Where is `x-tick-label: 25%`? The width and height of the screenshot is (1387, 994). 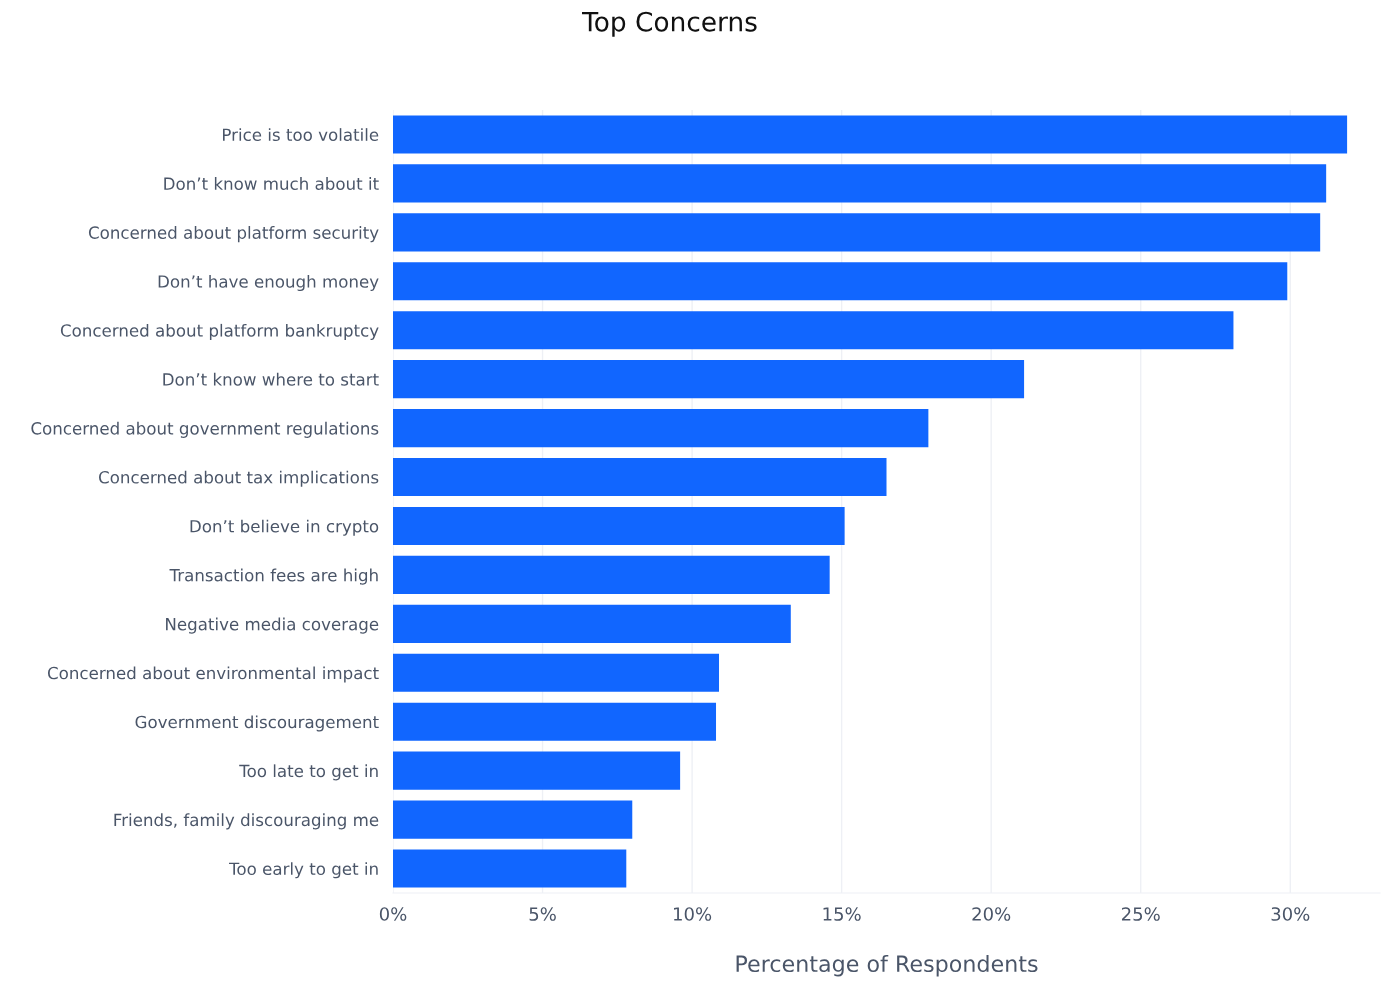
x-tick-label: 25% is located at coordinates (1140, 914).